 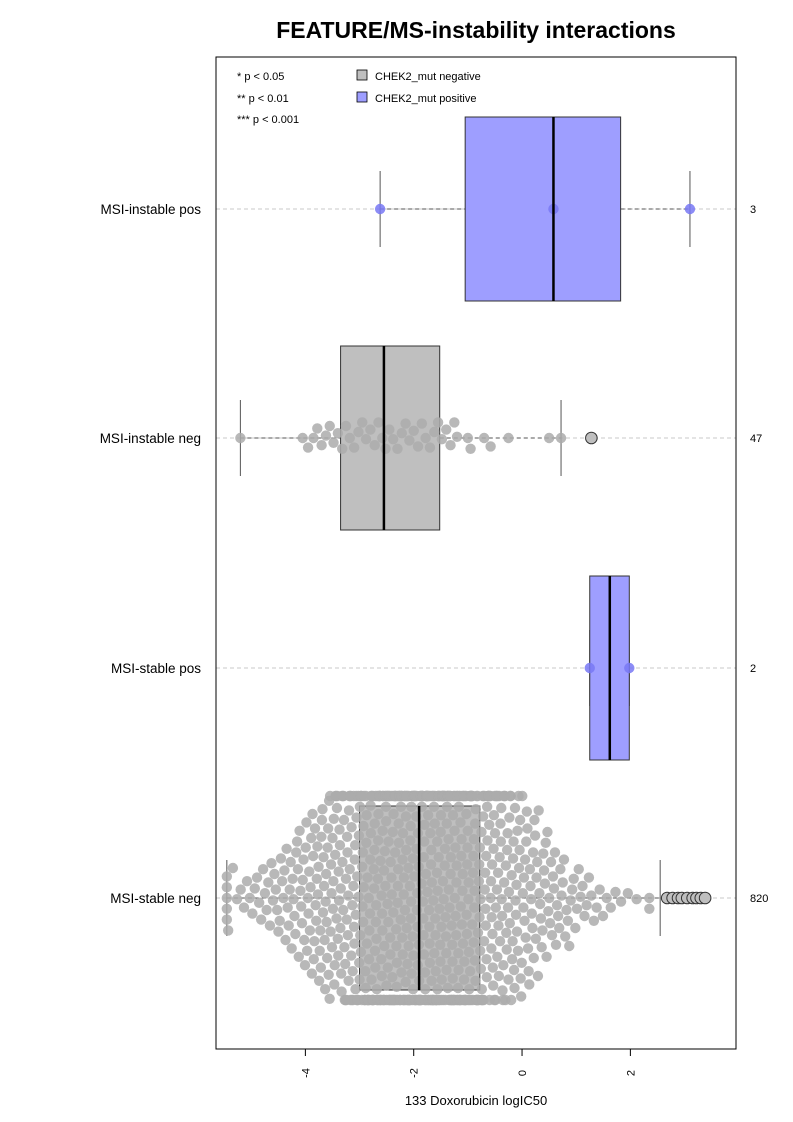 I want to click on sig-legend-3: *** p < 0.001, so click(x=268, y=120).